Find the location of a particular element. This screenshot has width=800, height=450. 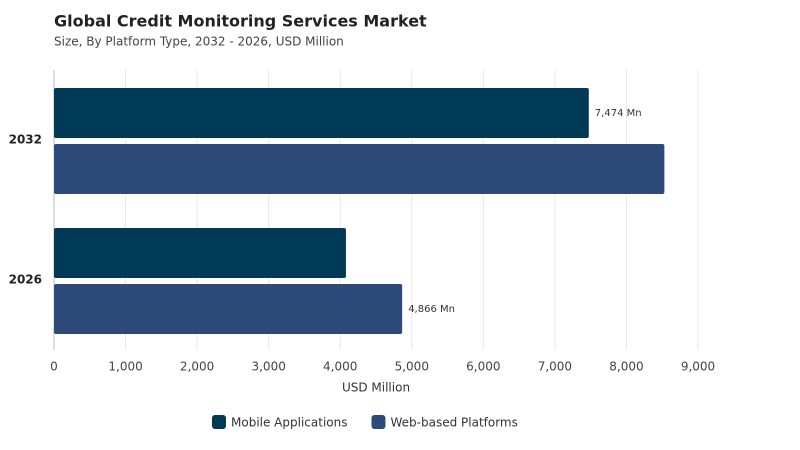

x-tick-label: 3,000 is located at coordinates (268, 367).